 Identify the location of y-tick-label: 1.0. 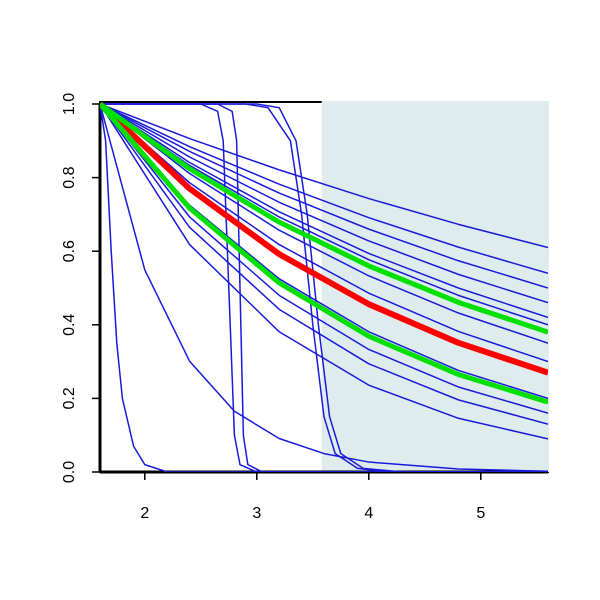
(69, 104).